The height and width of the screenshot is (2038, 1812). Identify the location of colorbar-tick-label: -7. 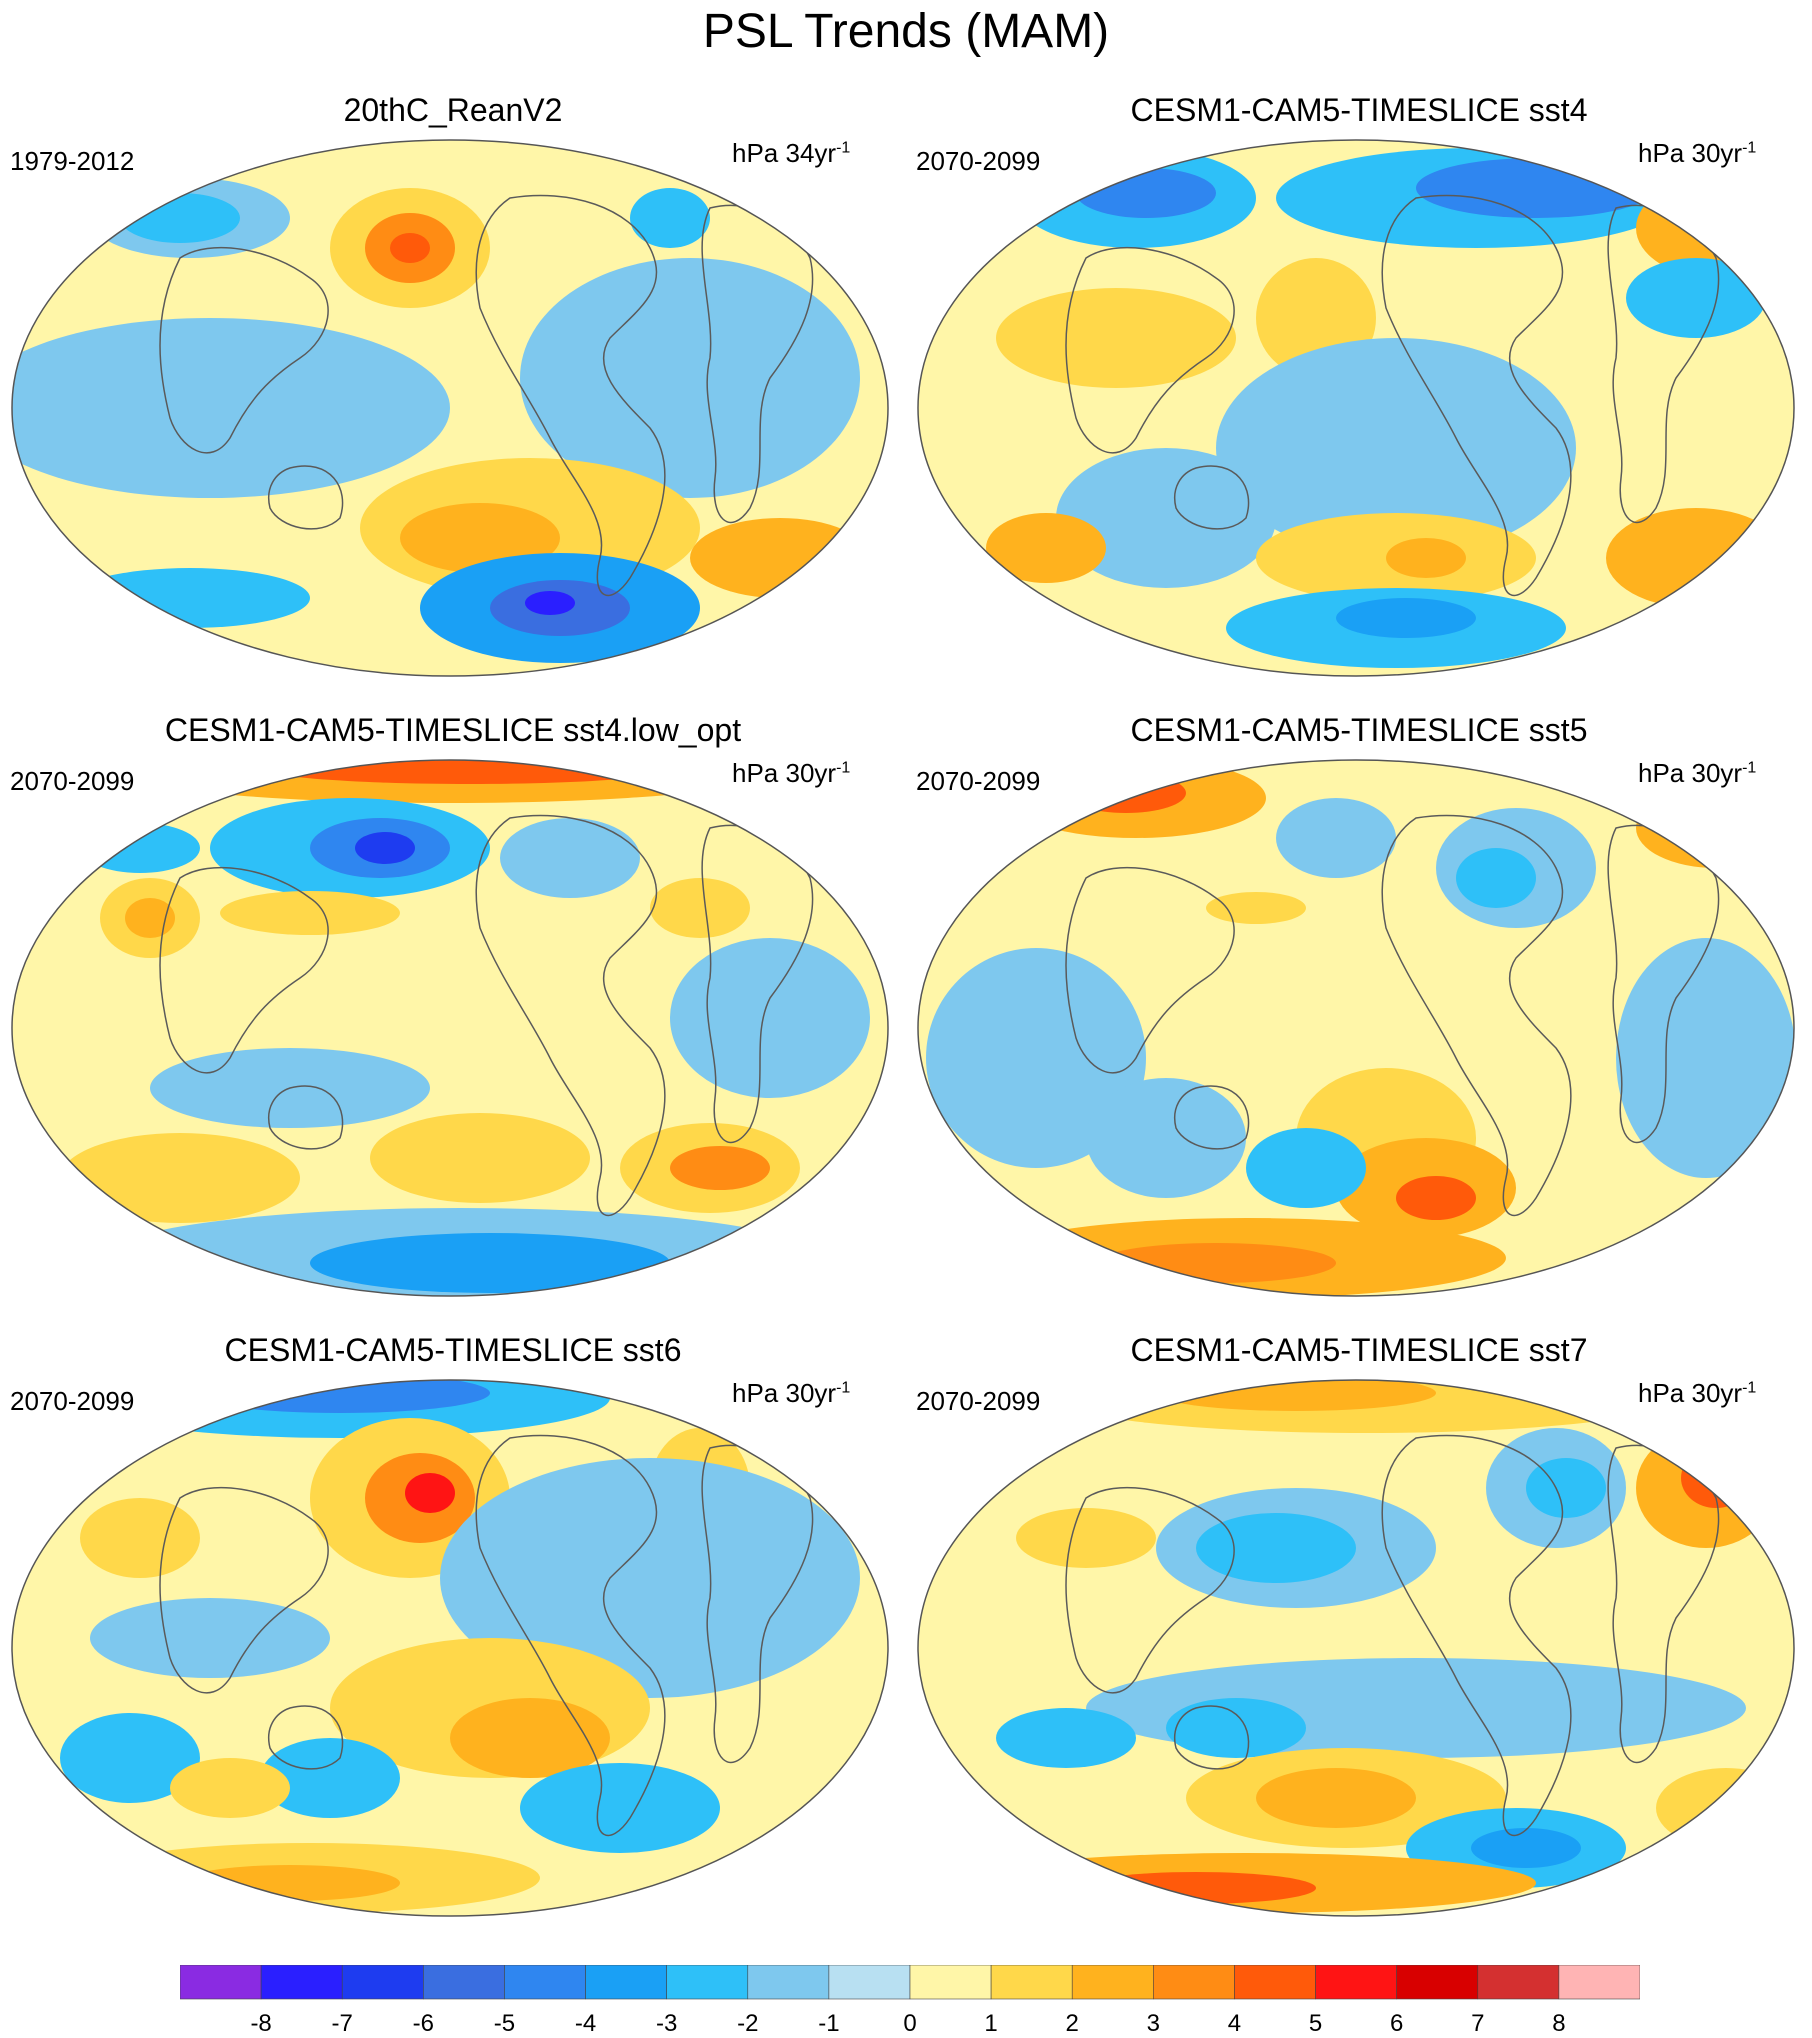
(342, 2023).